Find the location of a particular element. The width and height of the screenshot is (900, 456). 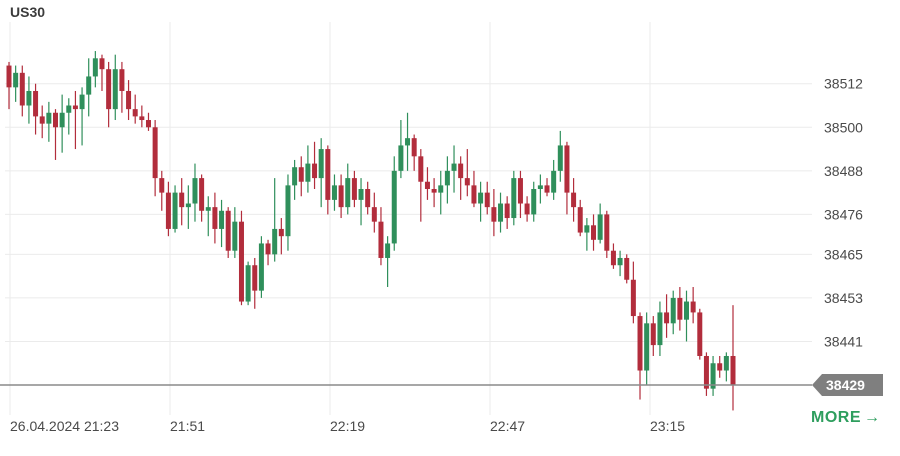

more-link: MORE → is located at coordinates (846, 418).